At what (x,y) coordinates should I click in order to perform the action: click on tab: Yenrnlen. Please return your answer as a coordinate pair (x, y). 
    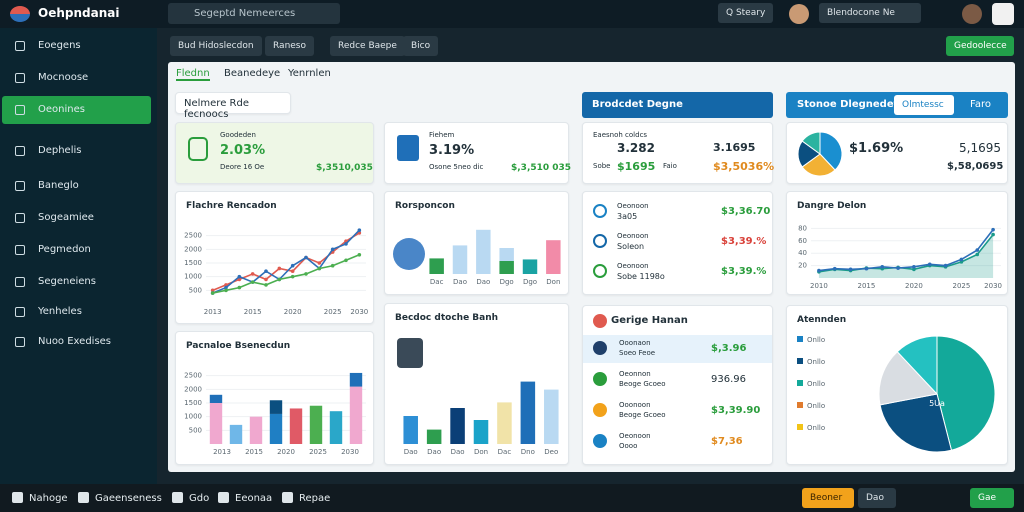
    Looking at the image, I should click on (309, 73).